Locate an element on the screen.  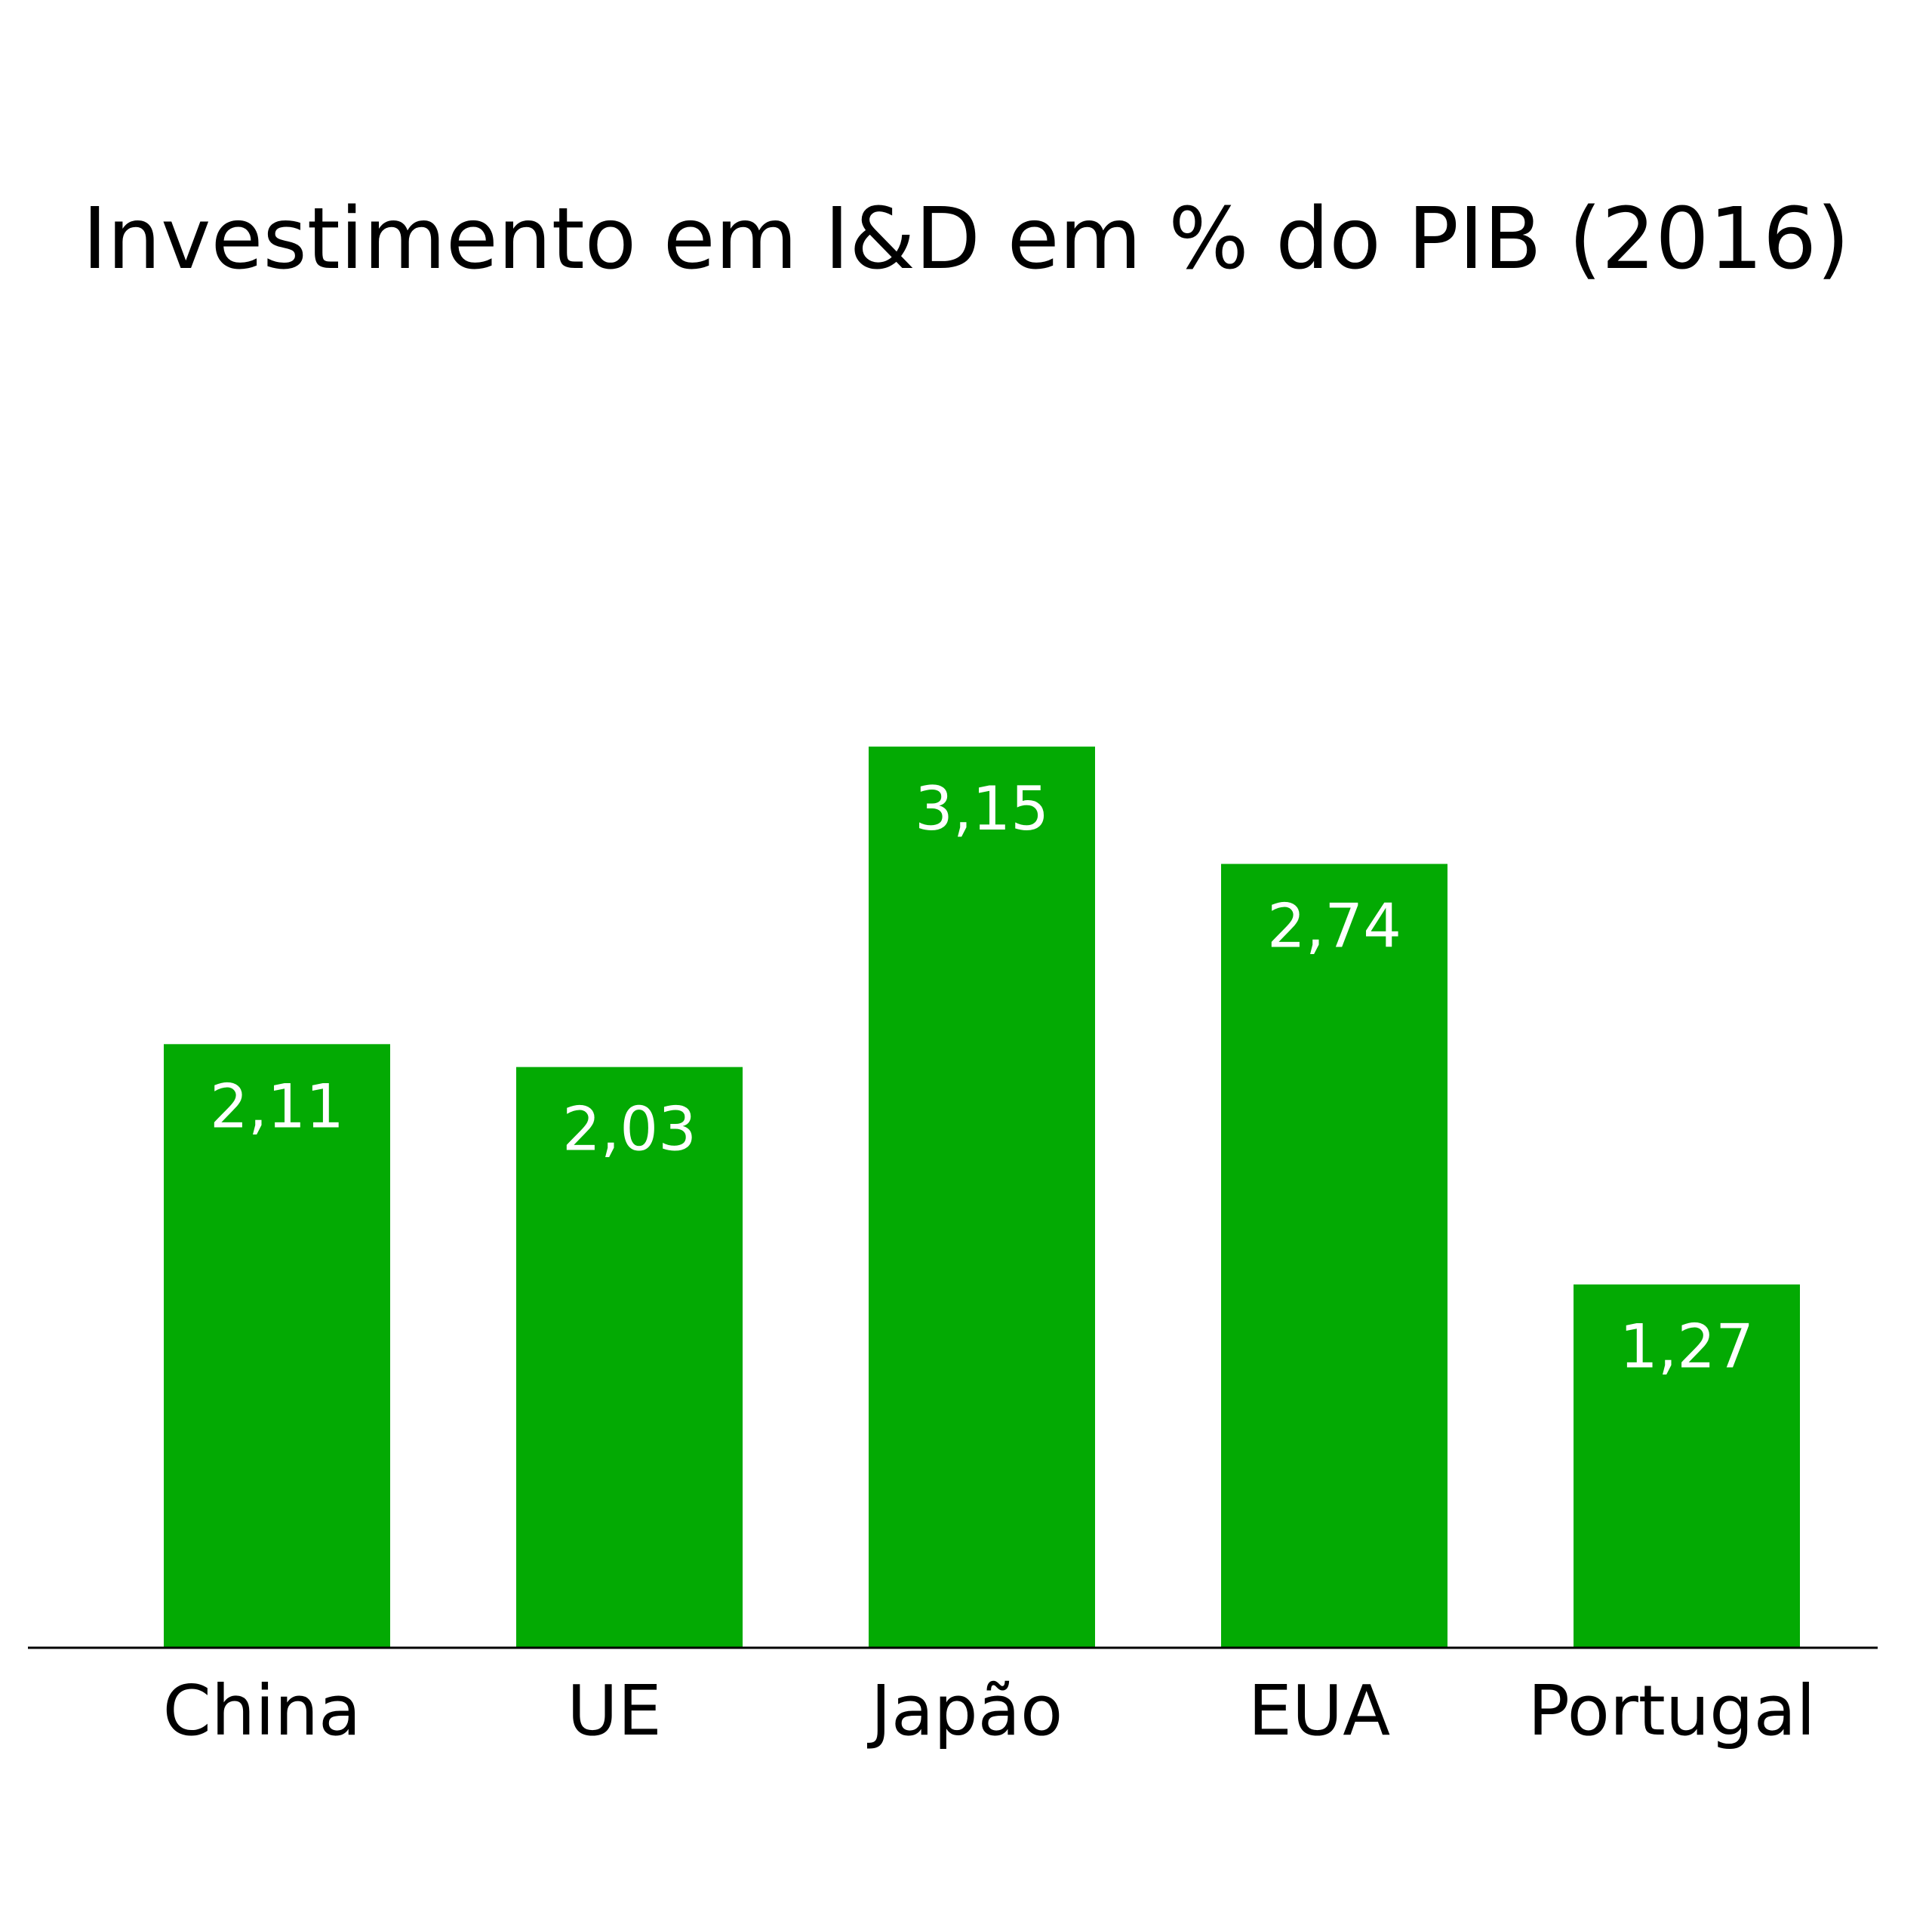
x-tick-labels-group: China UE Japão EUA Portugal is located at coordinates (989, 1711).